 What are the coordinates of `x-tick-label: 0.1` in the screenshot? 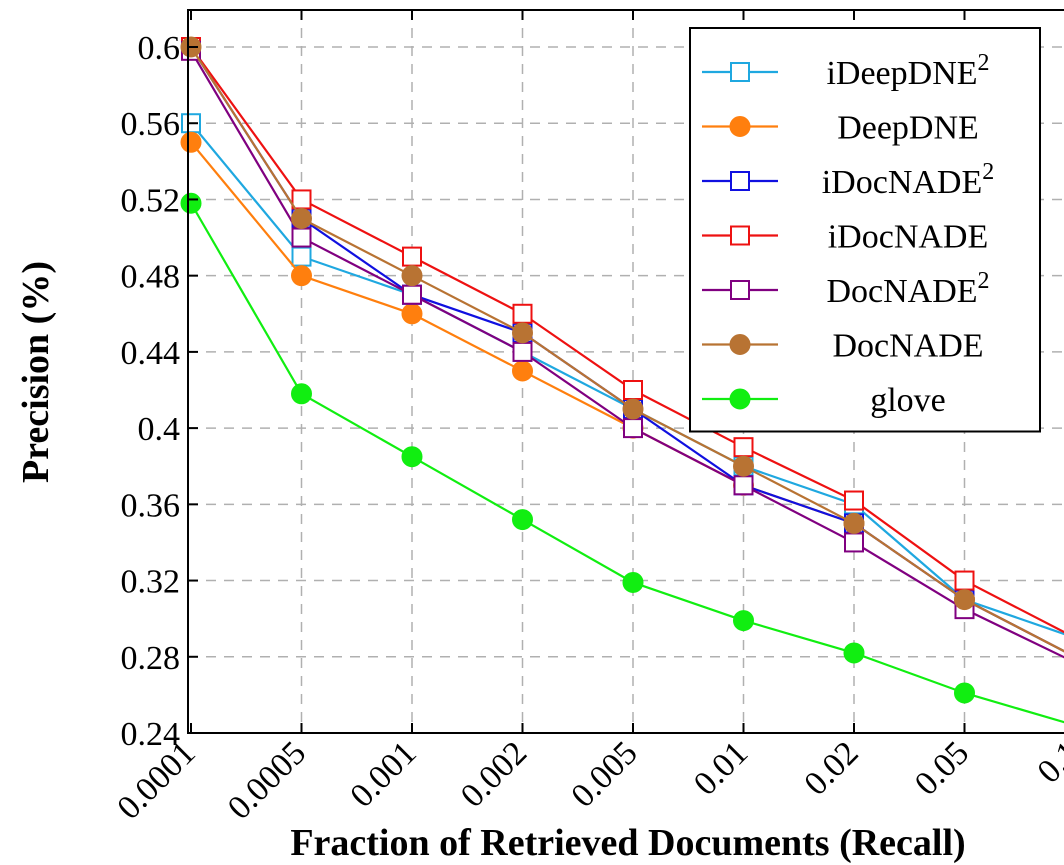 It's located at (1047, 762).